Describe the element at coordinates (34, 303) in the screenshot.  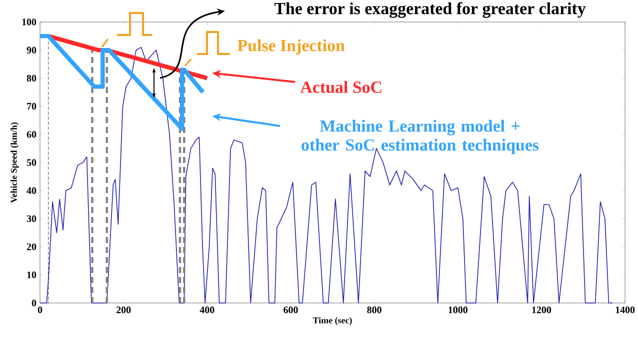
I see `y-tick-label: 0` at that location.